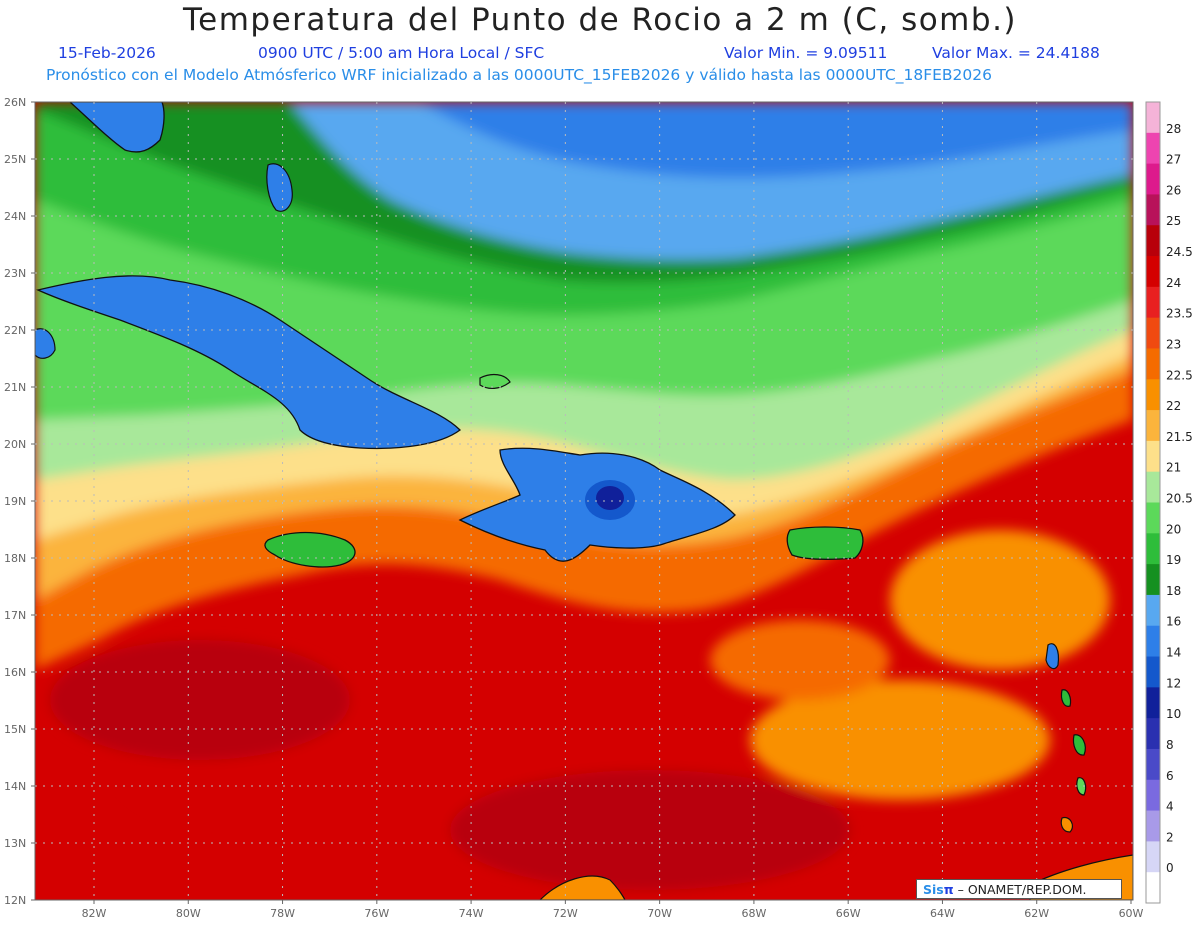 The image size is (1200, 927). I want to click on colorbar-label-27: 27, so click(1173, 160).